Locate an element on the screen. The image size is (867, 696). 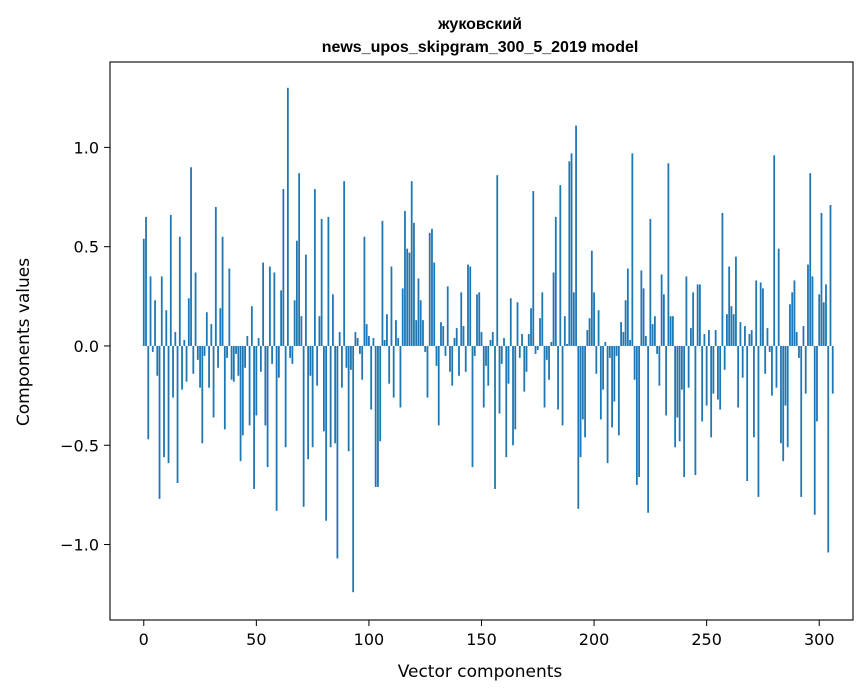
x-tick-label: 100 is located at coordinates (369, 639).